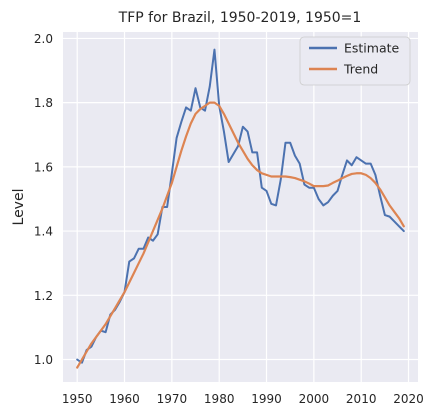  What do you see at coordinates (408, 399) in the screenshot?
I see `x-tick-label: 2020` at bounding box center [408, 399].